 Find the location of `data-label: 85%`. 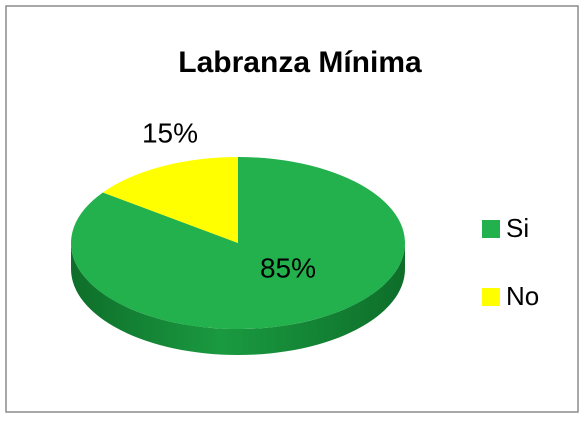

data-label: 85% is located at coordinates (288, 267).